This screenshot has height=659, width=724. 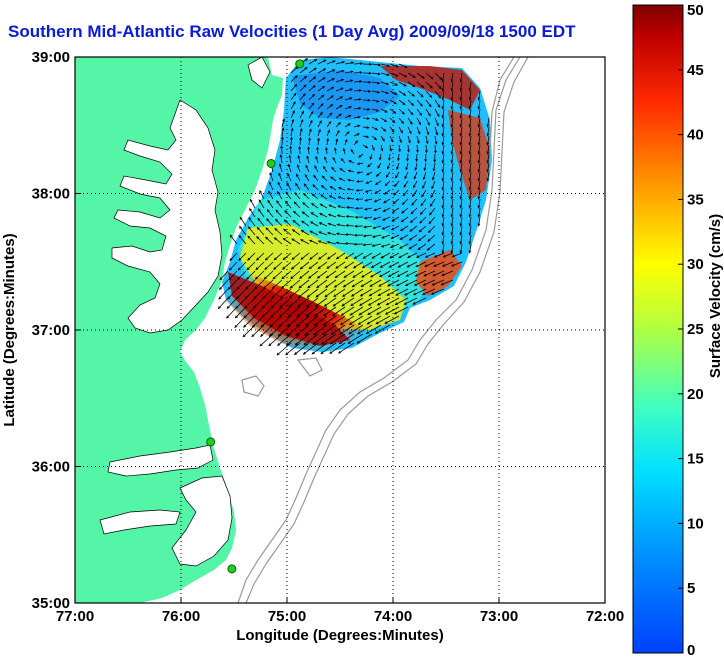 What do you see at coordinates (56, 330) in the screenshot?
I see `y-axis-ticks: 39:00 38:00 37:00 36:00 35:00` at bounding box center [56, 330].